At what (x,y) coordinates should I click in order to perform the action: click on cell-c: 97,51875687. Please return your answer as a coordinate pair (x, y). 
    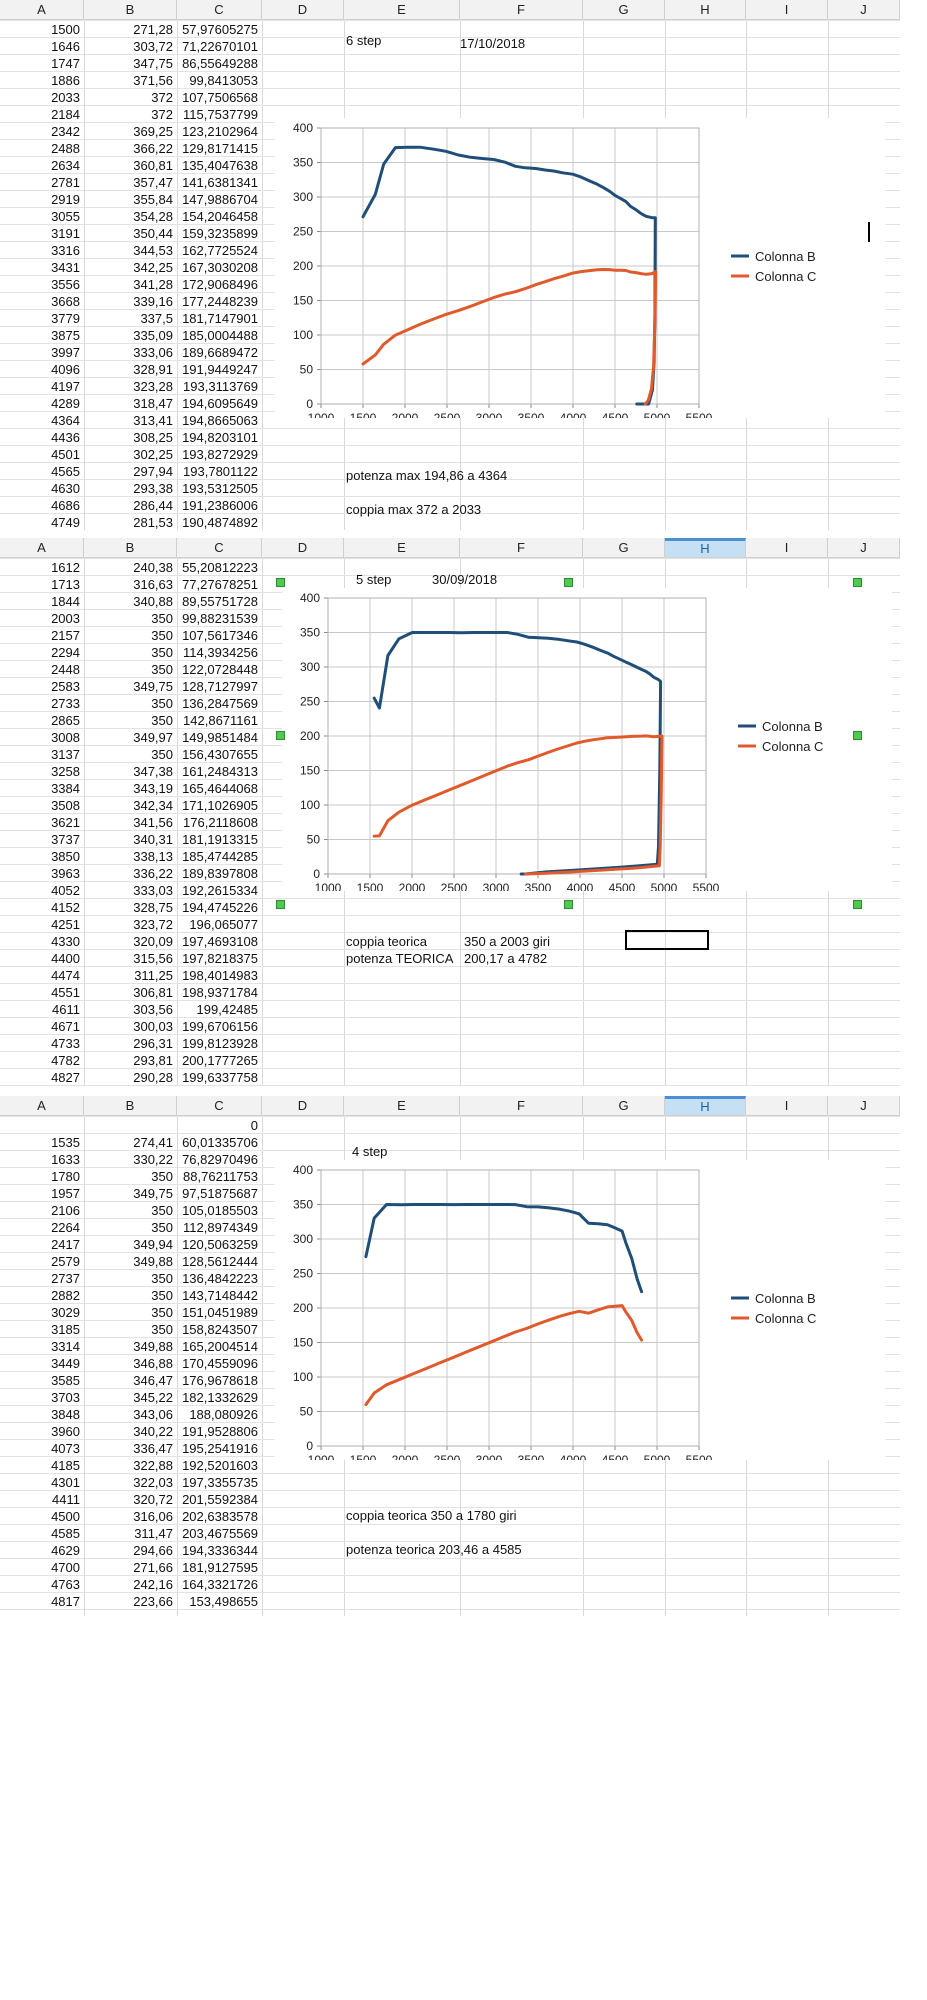
    Looking at the image, I should click on (220, 1193).